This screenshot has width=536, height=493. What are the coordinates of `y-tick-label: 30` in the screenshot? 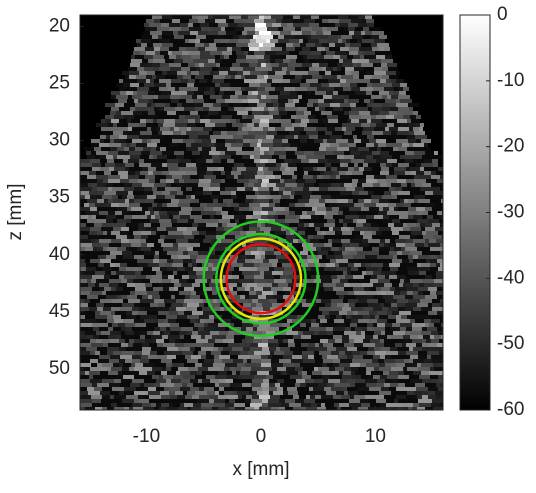 It's located at (59, 140).